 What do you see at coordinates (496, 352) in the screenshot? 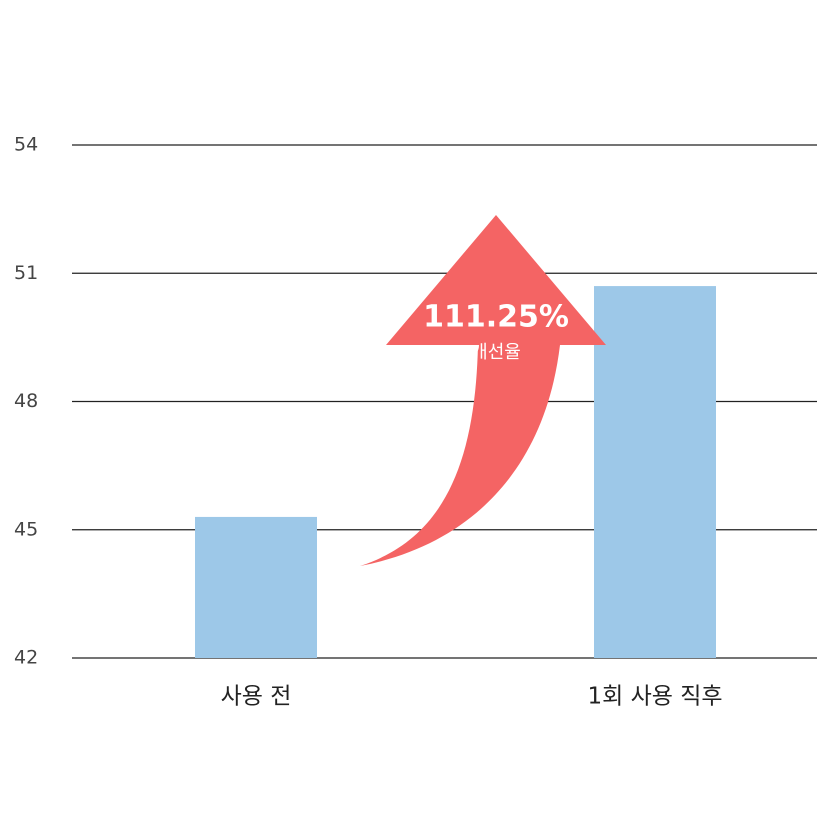
I see `annotation-label: 개선율` at bounding box center [496, 352].